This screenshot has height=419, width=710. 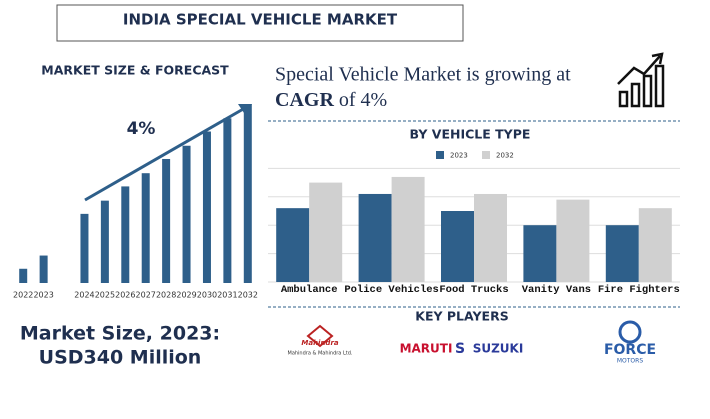 I want to click on player-sub: MOTORS, so click(x=630, y=361).